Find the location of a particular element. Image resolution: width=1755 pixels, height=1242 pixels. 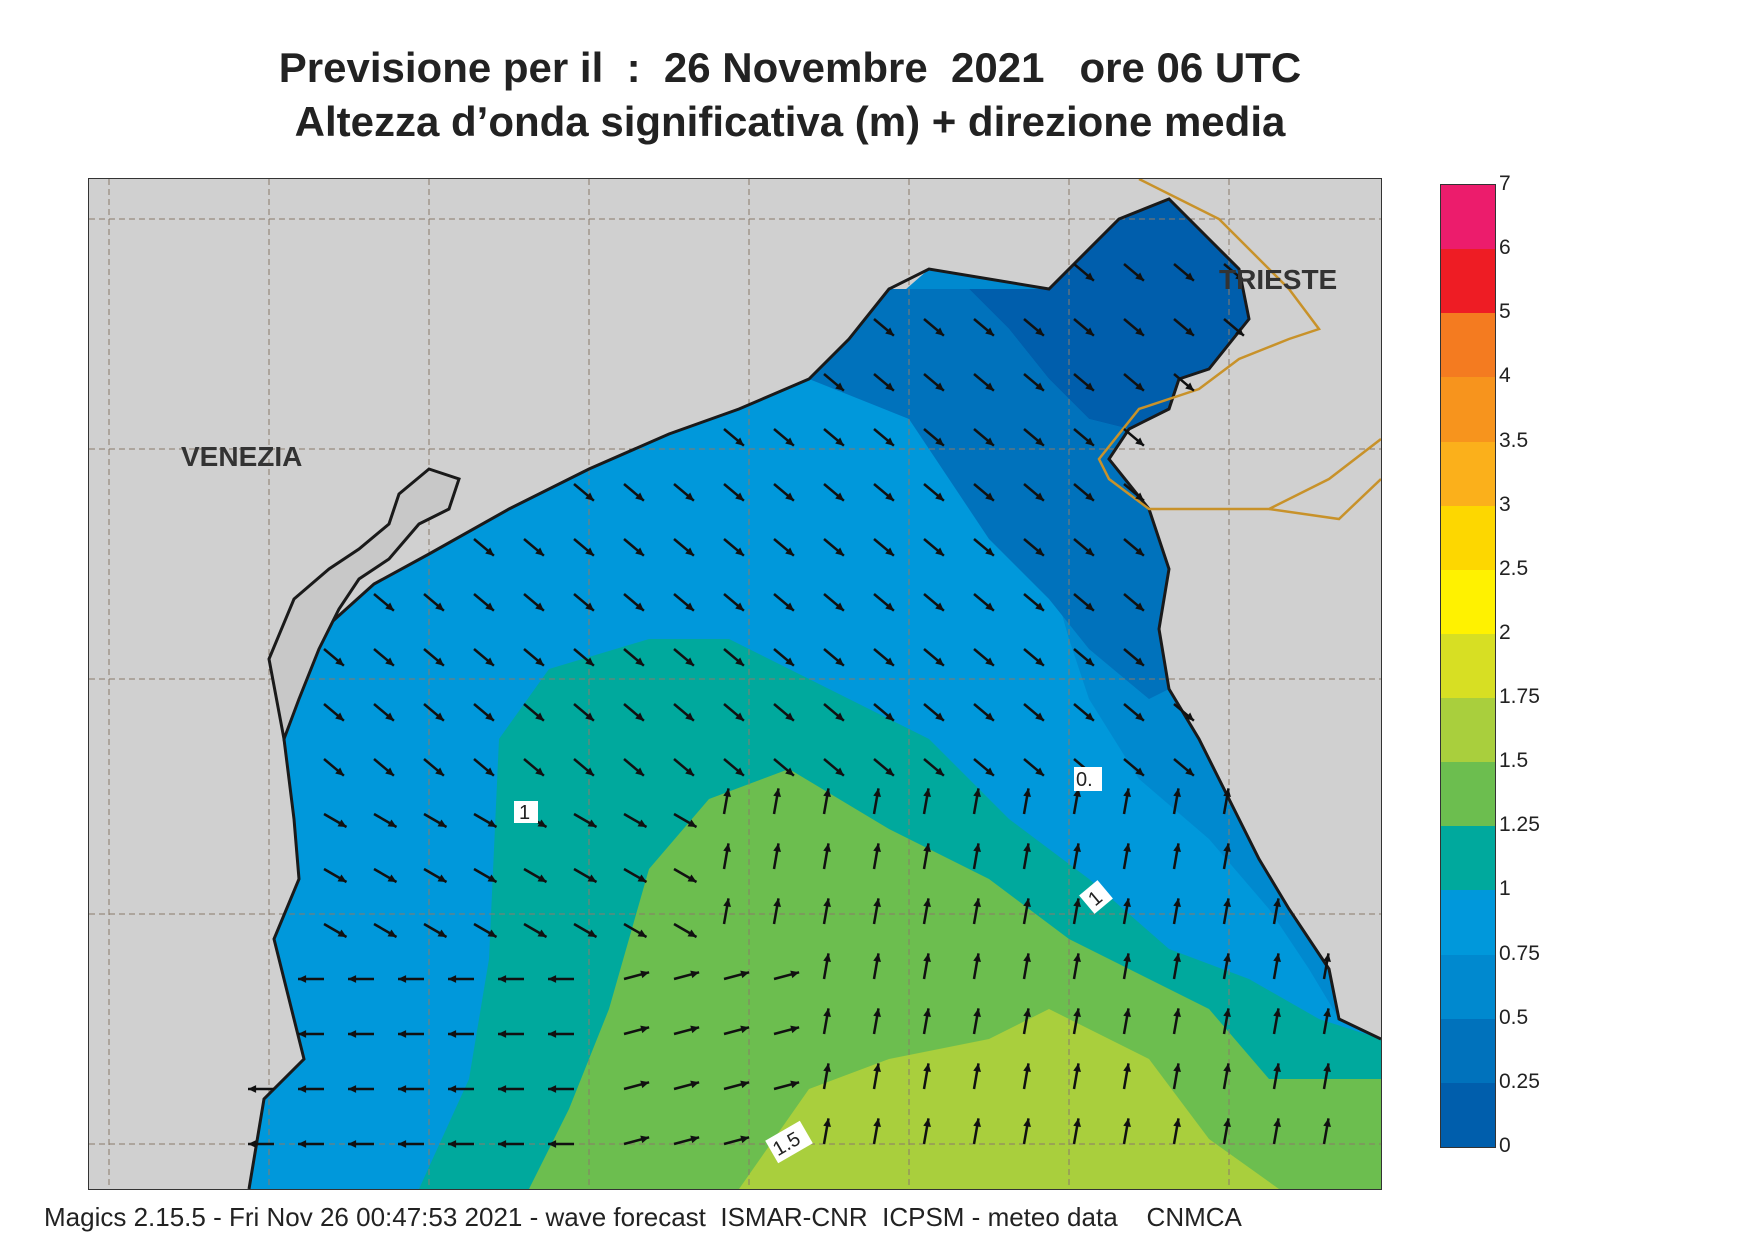

colorbar-level-label: 1.75 is located at coordinates (1519, 697).